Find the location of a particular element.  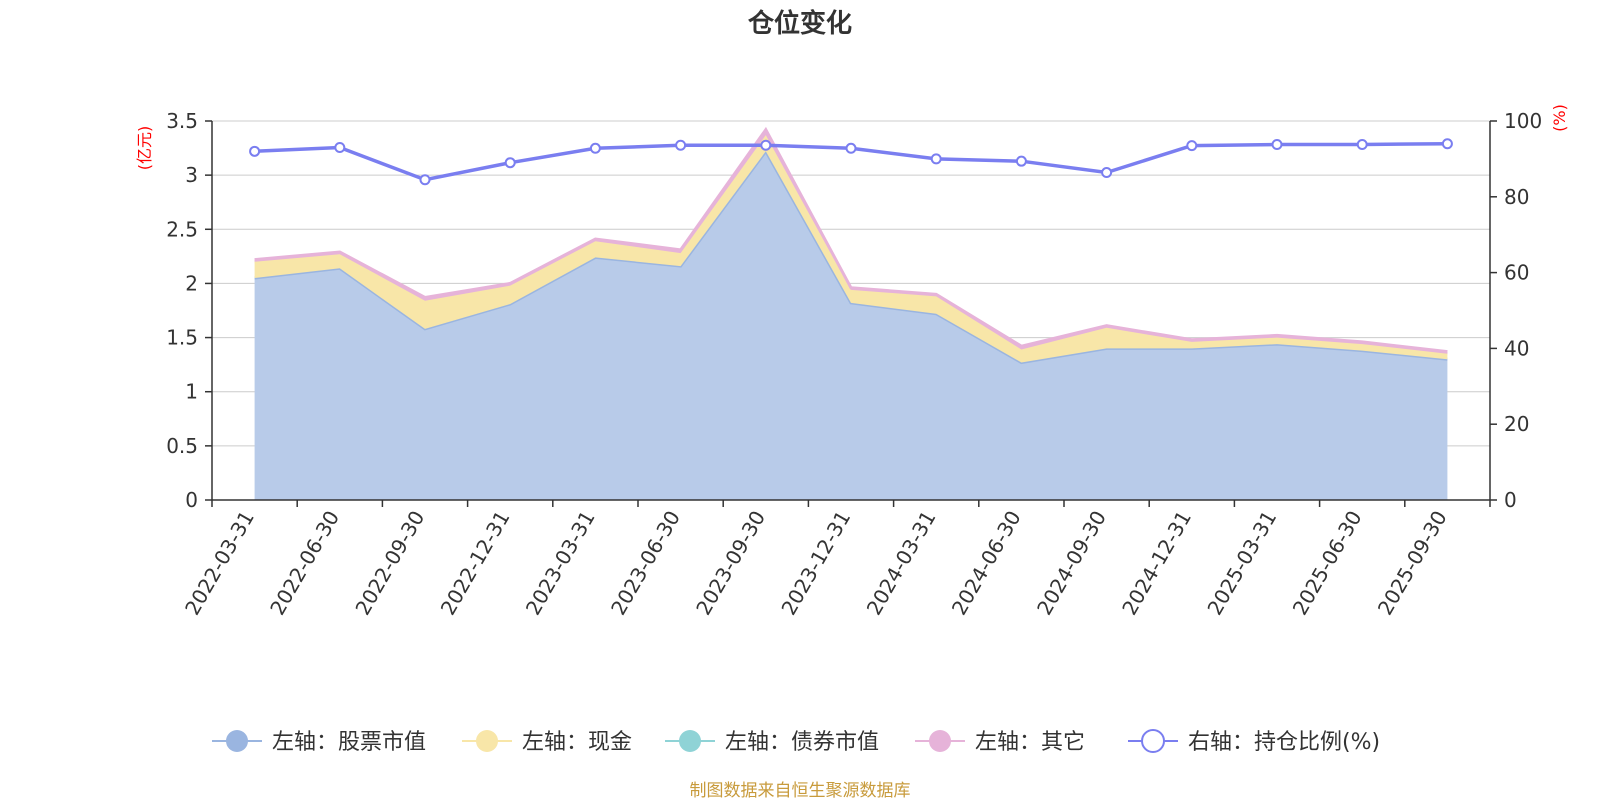

left-tick-label: 3 is located at coordinates (191, 175).